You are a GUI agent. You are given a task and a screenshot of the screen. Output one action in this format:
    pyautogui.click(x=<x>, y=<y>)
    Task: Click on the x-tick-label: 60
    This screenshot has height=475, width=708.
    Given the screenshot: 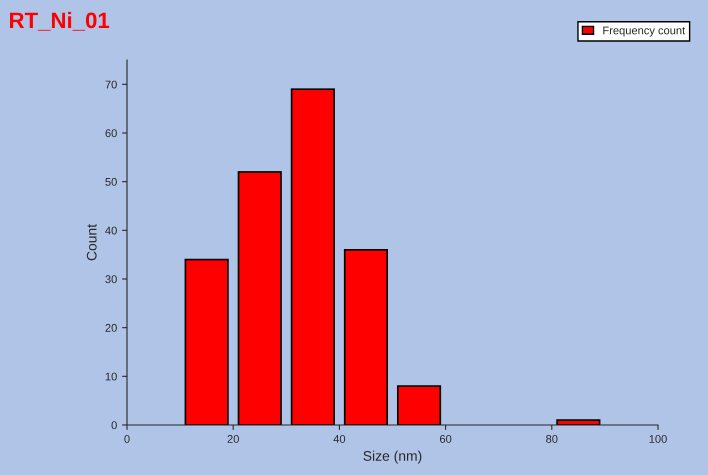 What is the action you would take?
    pyautogui.click(x=446, y=439)
    